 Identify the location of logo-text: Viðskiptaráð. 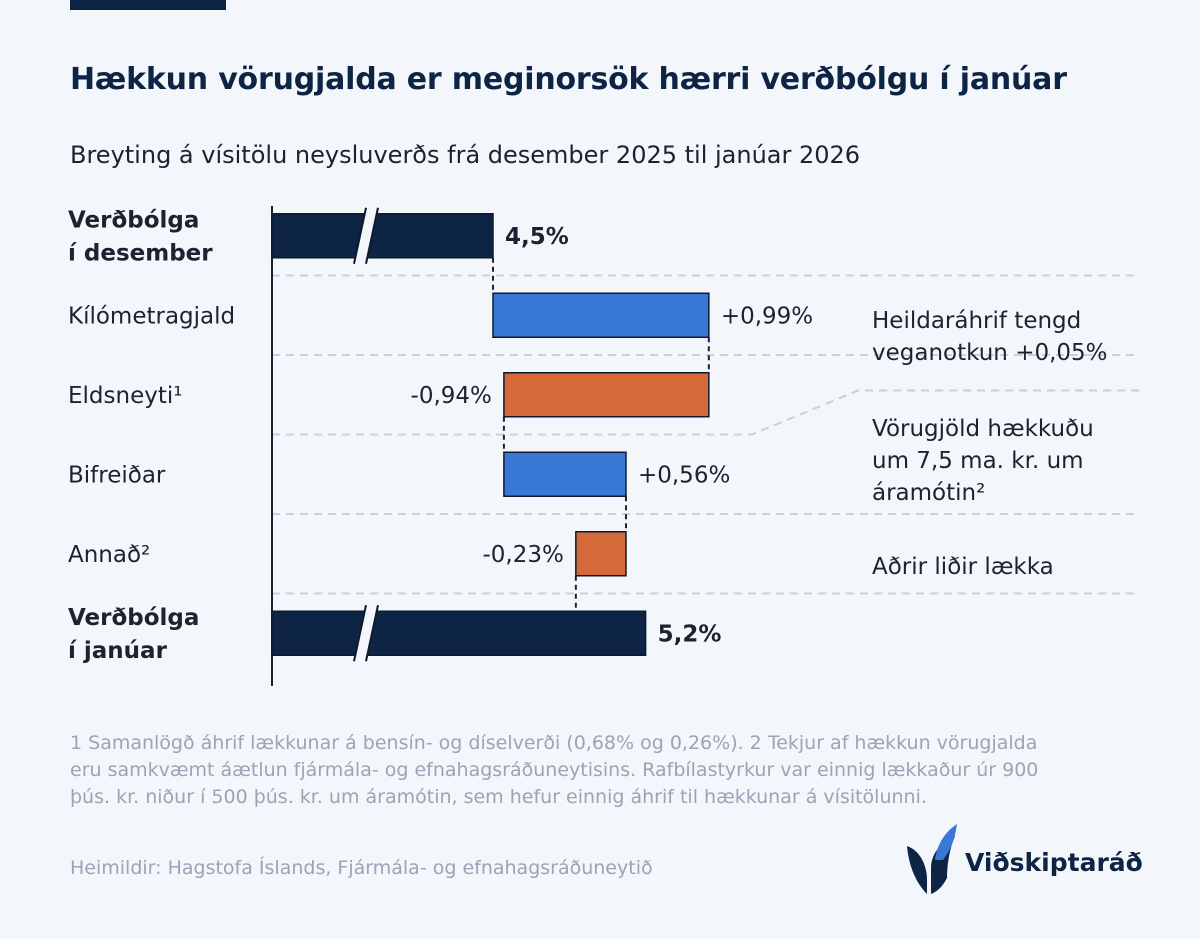
(1054, 862).